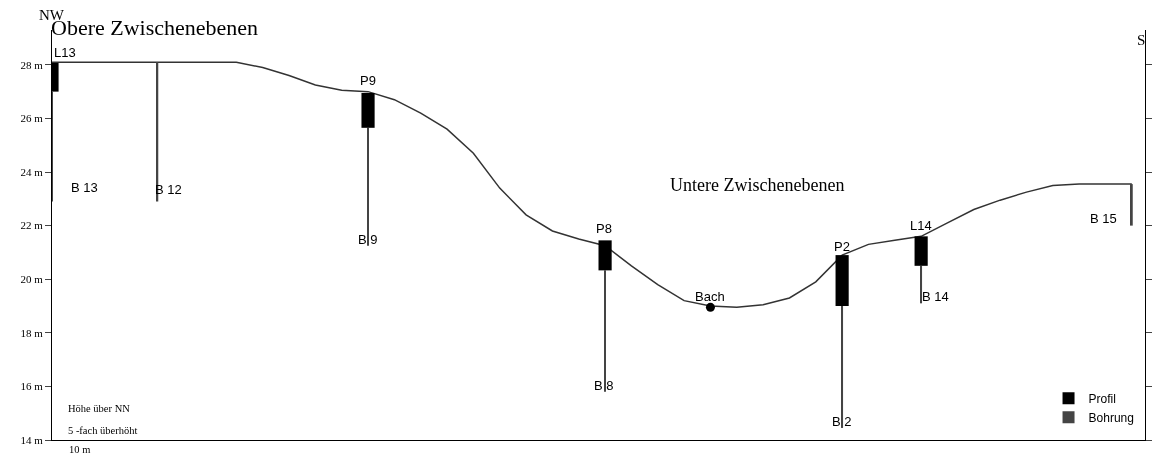 This screenshot has width=1157, height=454. I want to click on annotation: B 15, so click(1103, 218).